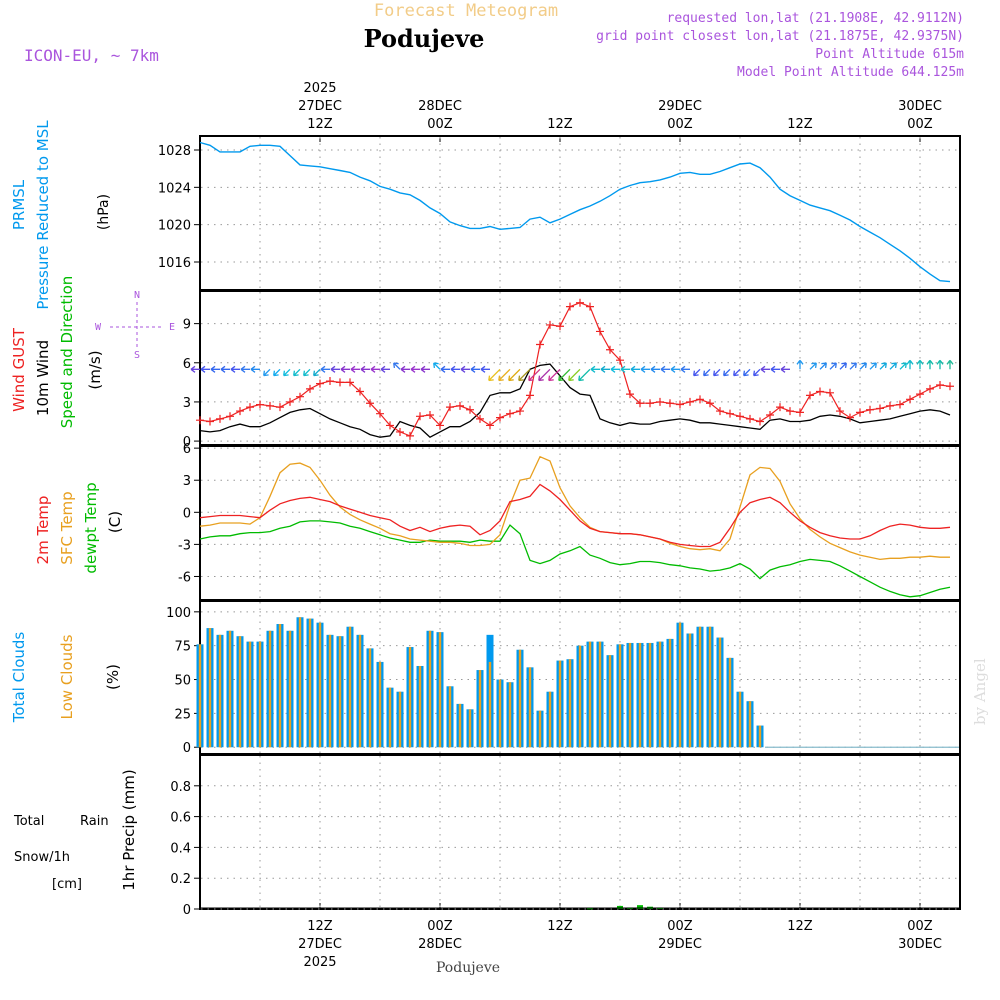 Image resolution: width=1000 pixels, height=1000 pixels. Describe the element at coordinates (920, 926) in the screenshot. I see `time-label-bottom: 00Z` at that location.